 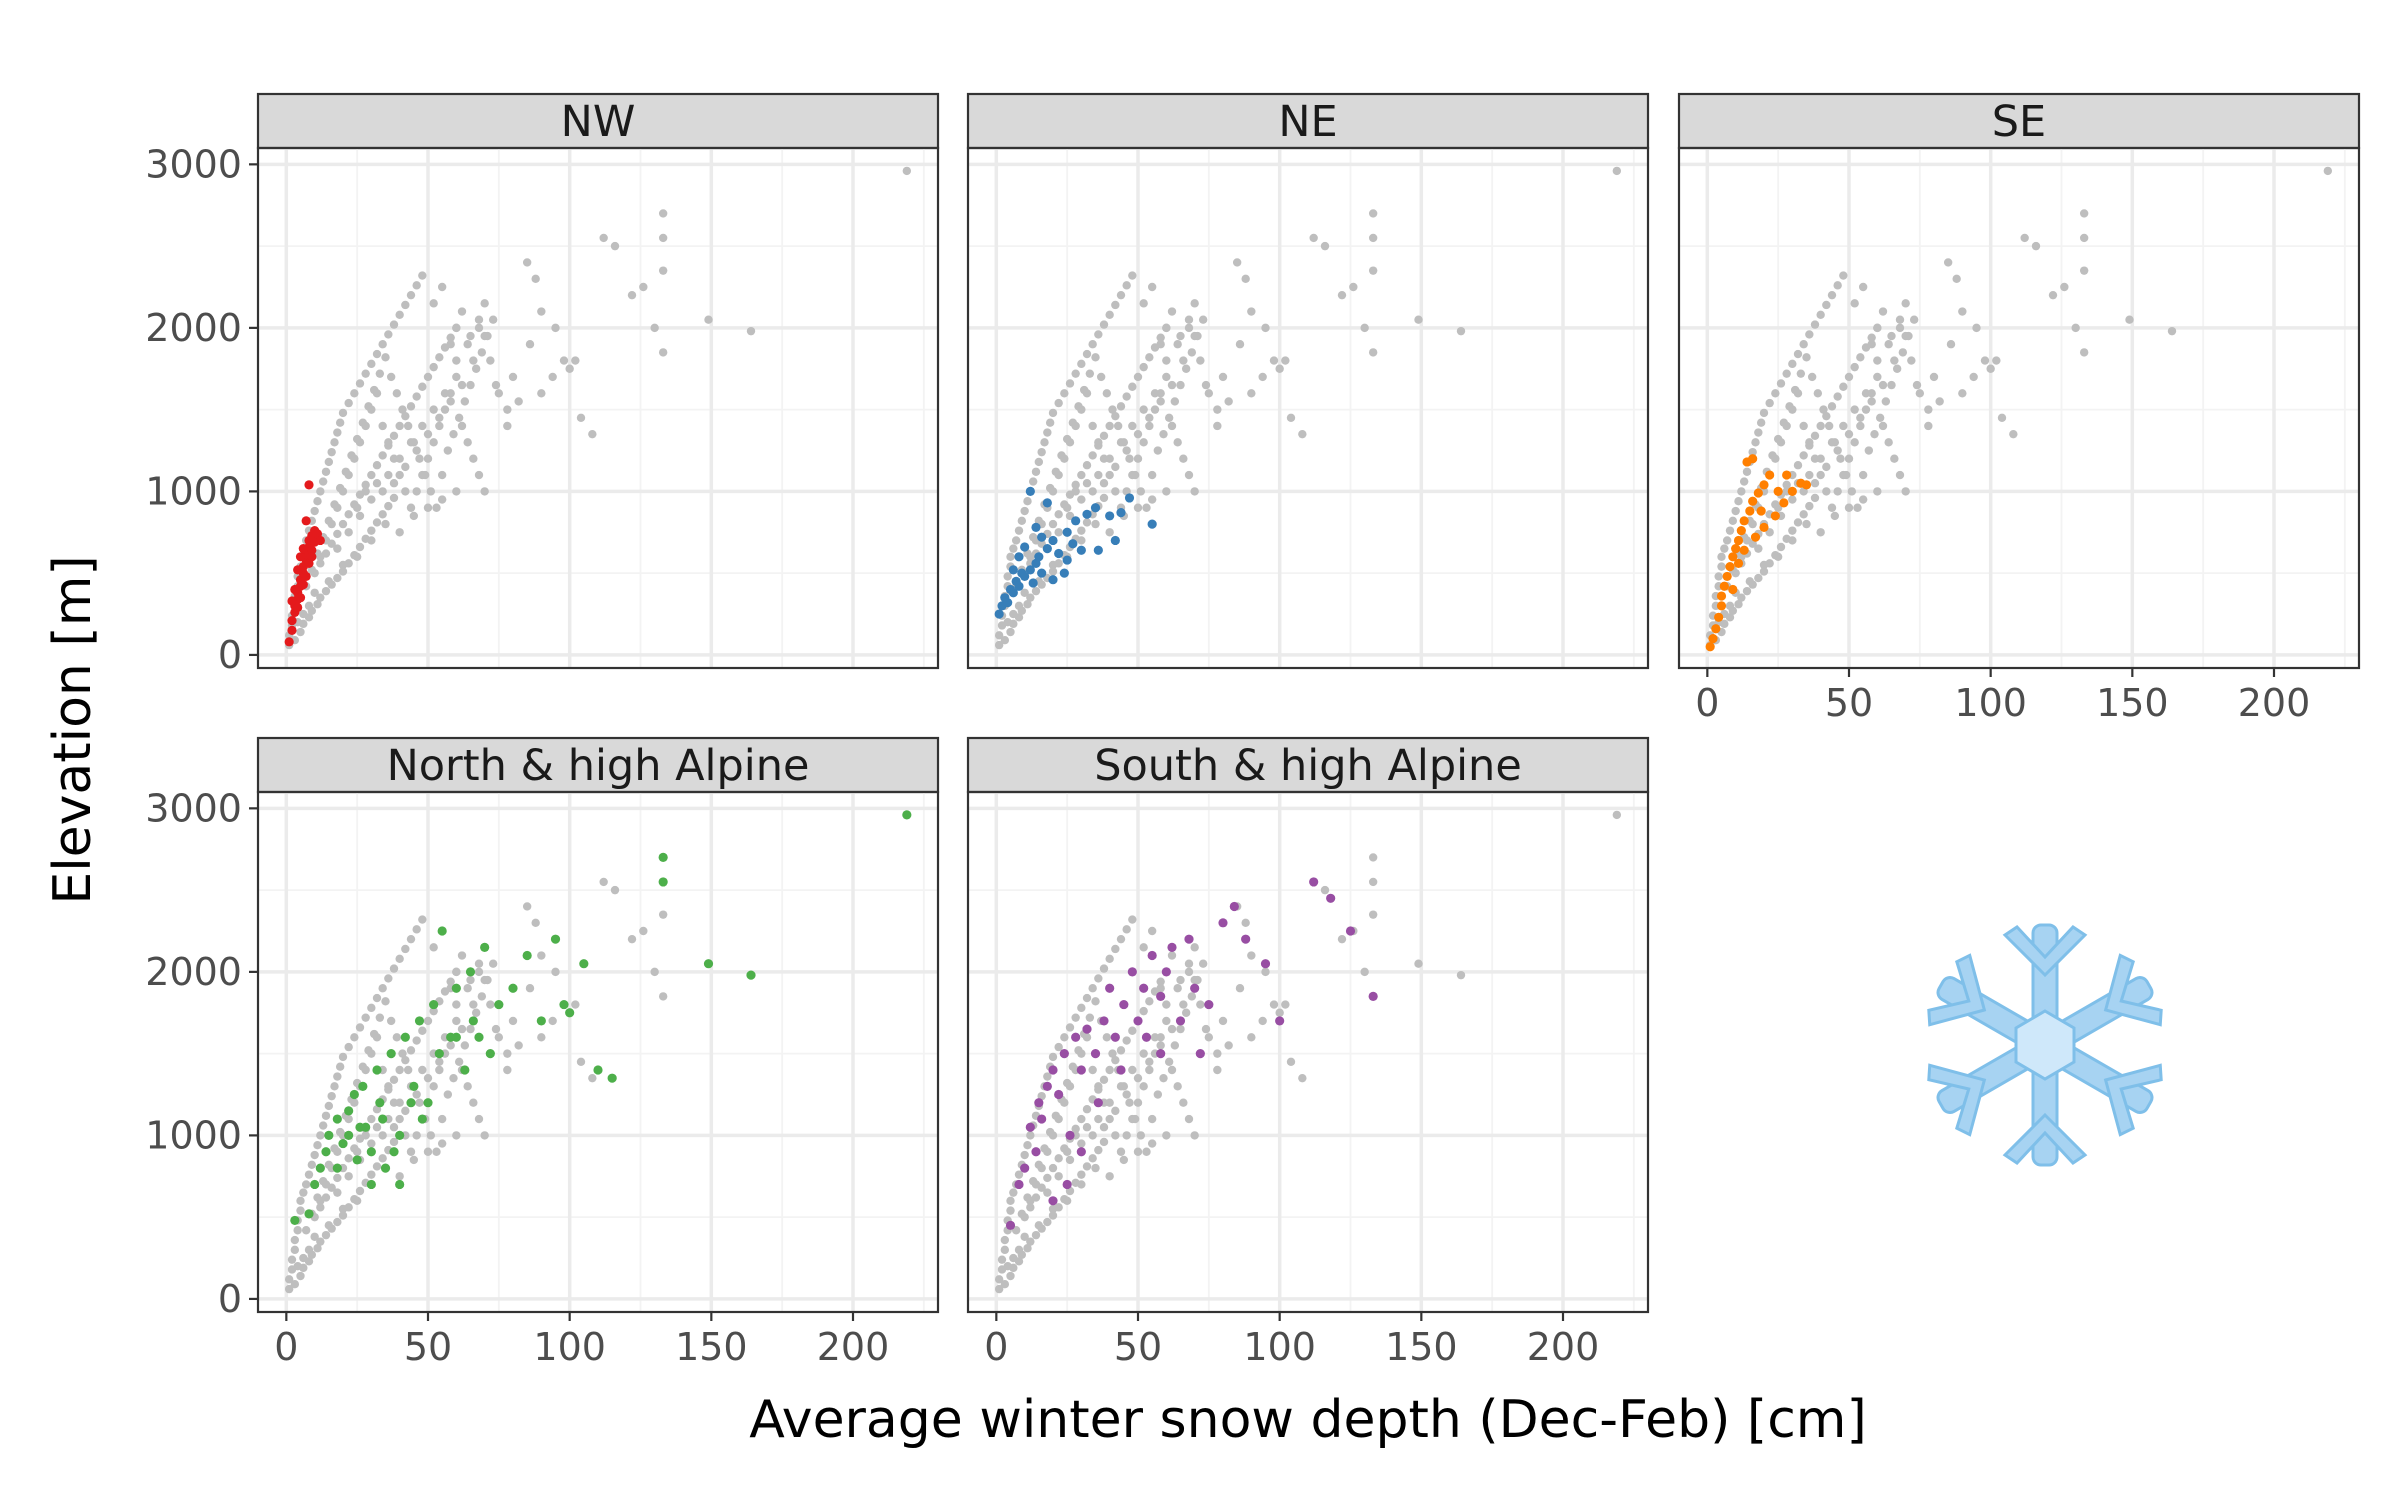 What do you see at coordinates (1307, 122) in the screenshot?
I see `facet-label: NE` at bounding box center [1307, 122].